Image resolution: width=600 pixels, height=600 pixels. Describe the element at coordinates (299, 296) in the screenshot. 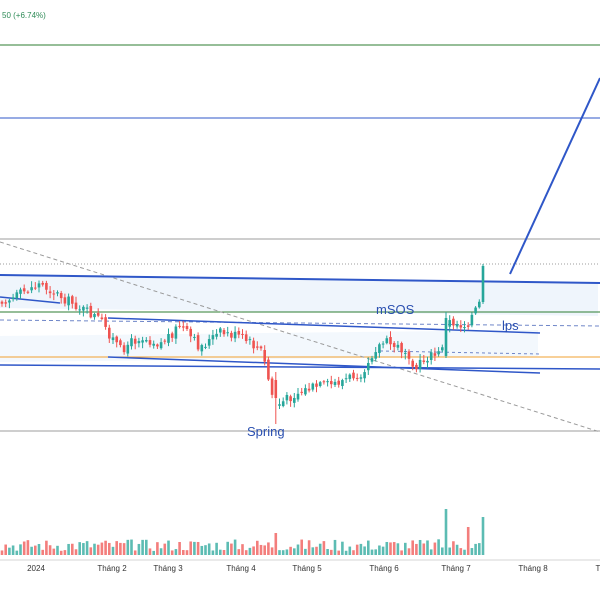

I see `channel-shading` at that location.